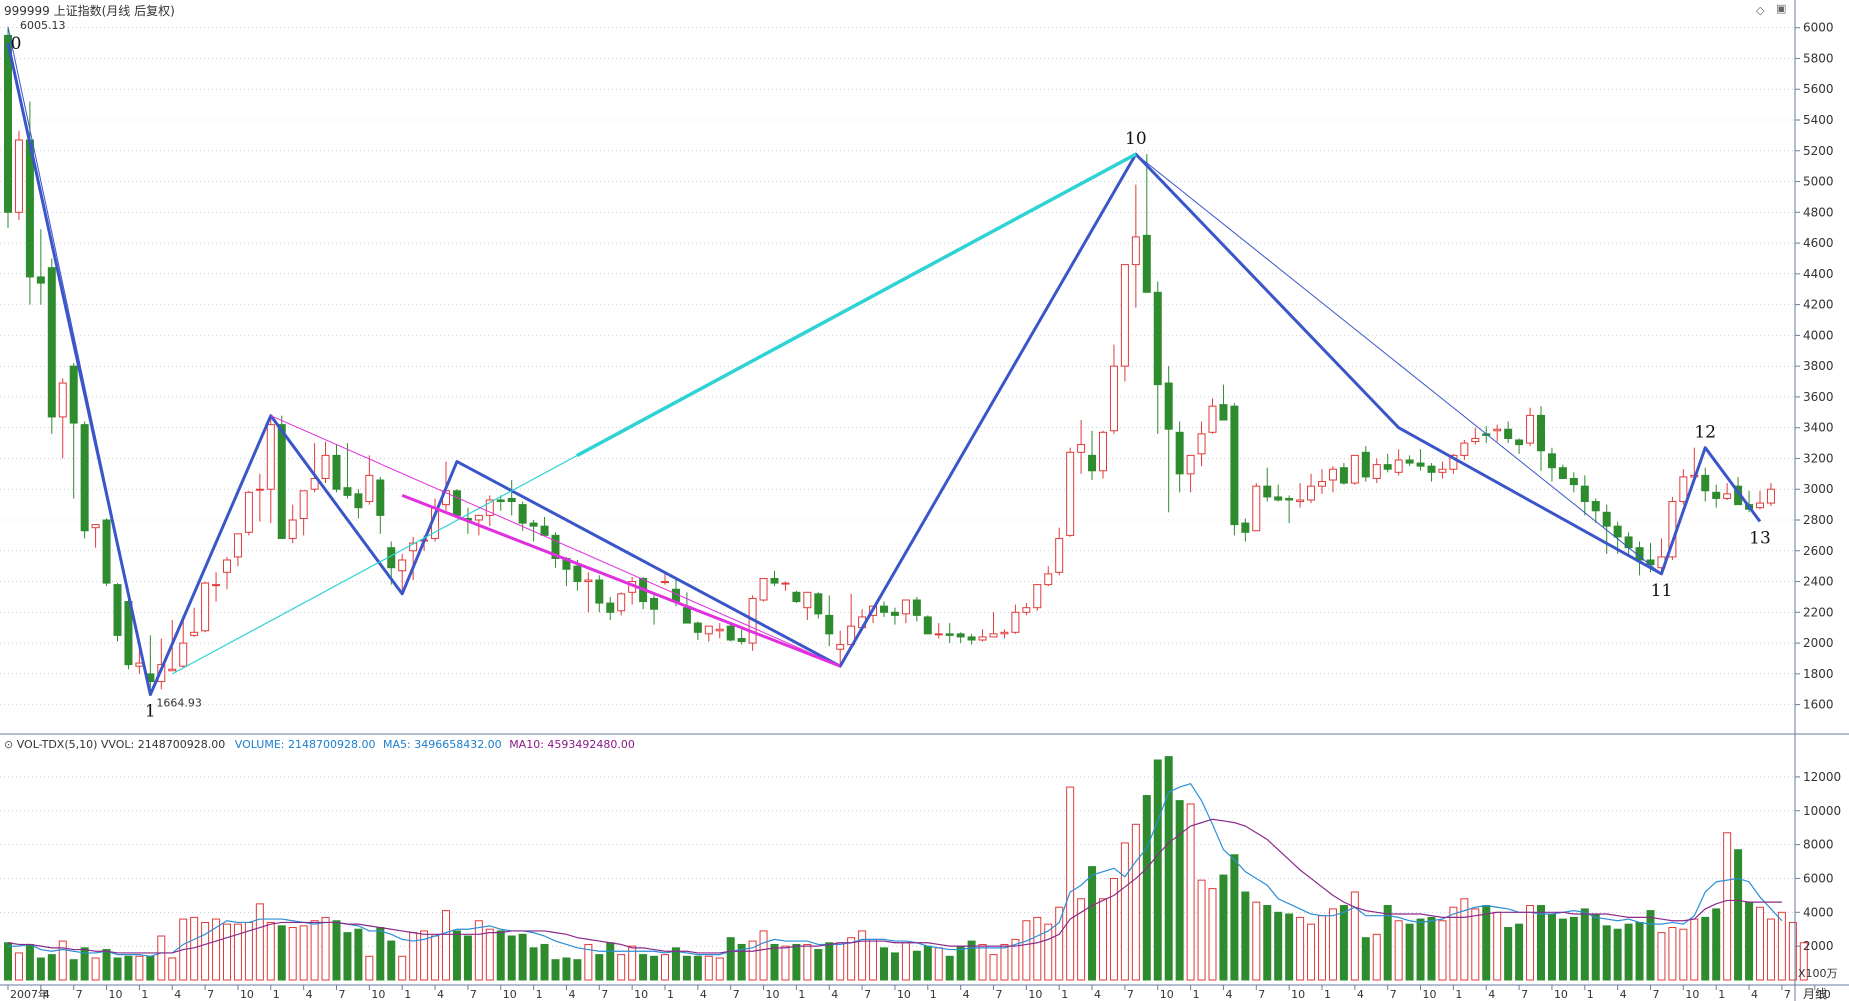 The image size is (1849, 1001). I want to click on diamond-icon: ◇, so click(1760, 10).